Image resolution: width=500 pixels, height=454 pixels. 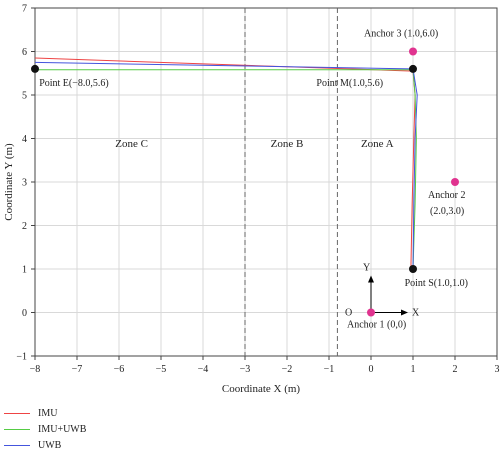 I want to click on y-axis-label: Coordinate Y (m), so click(x=9, y=182).